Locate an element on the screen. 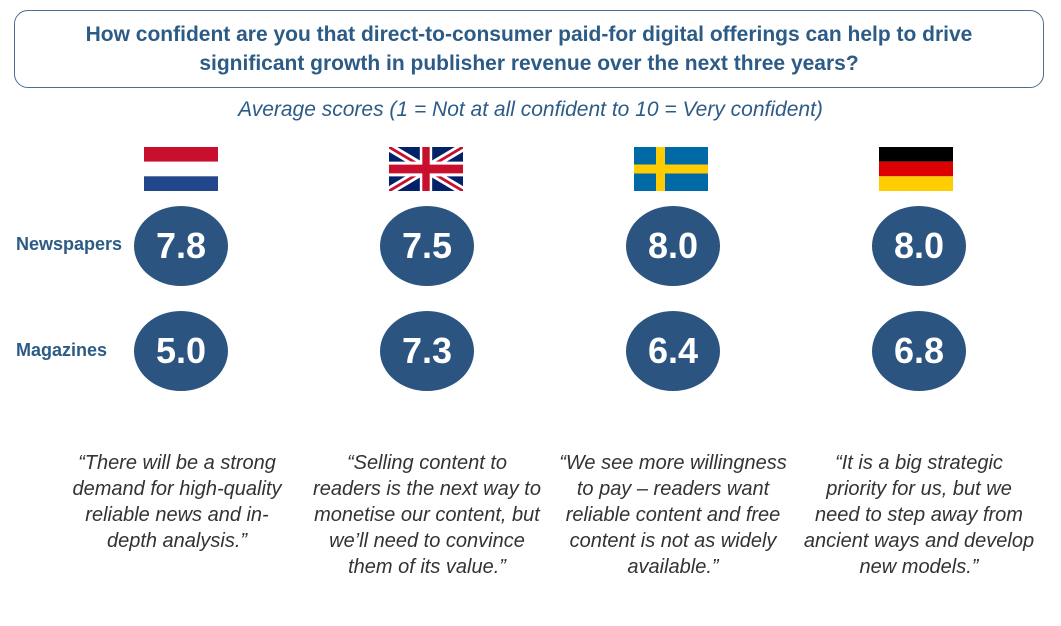 Image resolution: width=1061 pixels, height=626 pixels. uk-flag-icon is located at coordinates (426, 169).